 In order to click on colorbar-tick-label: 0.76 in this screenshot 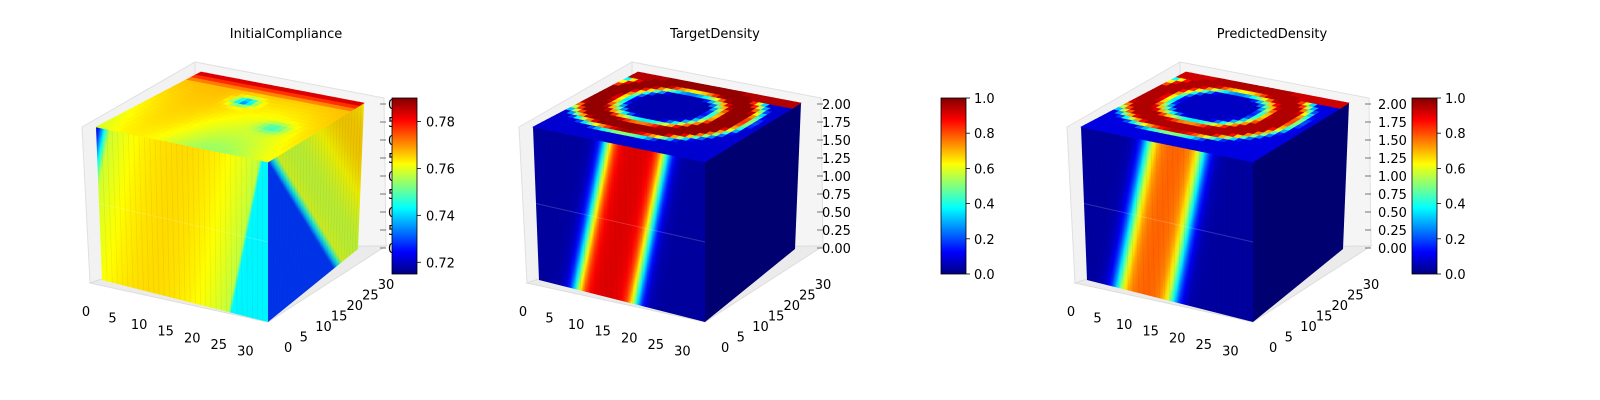, I will do `click(440, 169)`.